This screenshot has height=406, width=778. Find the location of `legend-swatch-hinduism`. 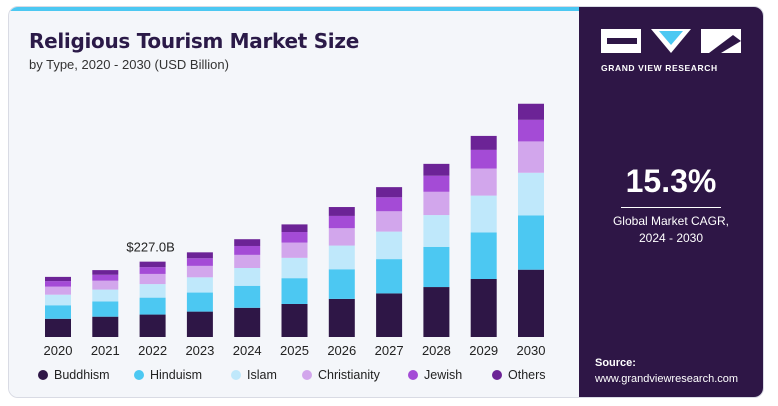

legend-swatch-hinduism is located at coordinates (139, 375).